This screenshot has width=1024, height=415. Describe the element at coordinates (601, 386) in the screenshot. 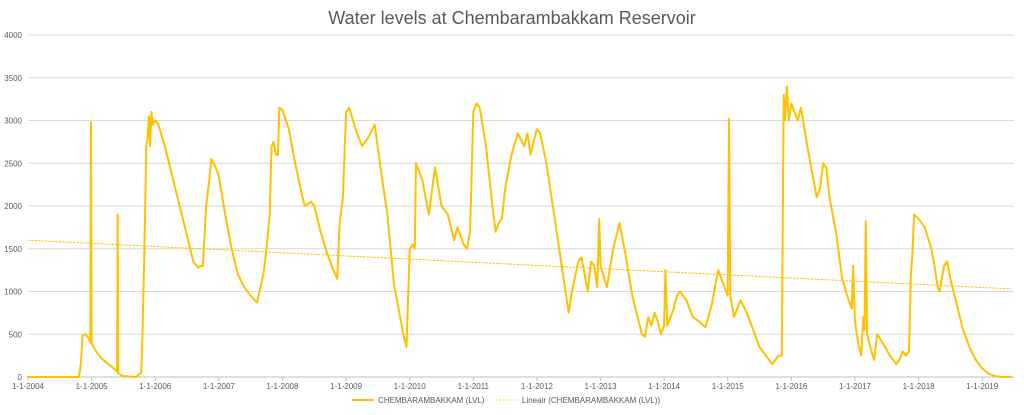

I see `x-tick-label: 1-1-2013` at that location.